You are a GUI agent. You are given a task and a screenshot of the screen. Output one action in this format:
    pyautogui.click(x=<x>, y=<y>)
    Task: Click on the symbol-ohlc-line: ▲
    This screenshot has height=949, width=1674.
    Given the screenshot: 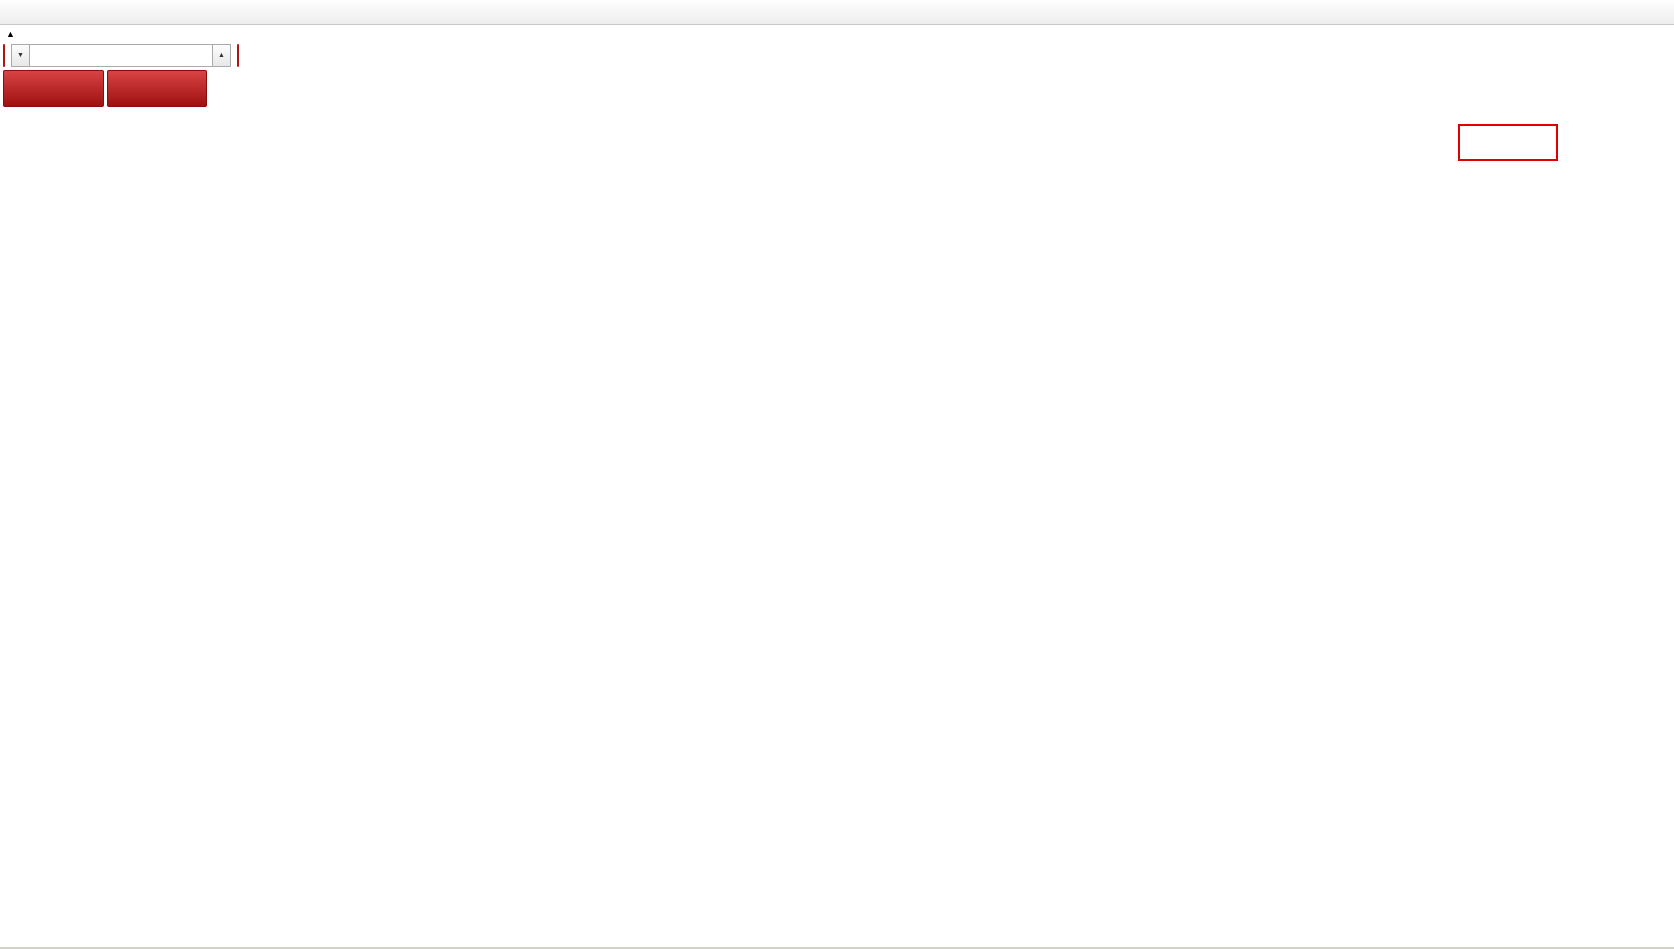 What is the action you would take?
    pyautogui.click(x=13, y=34)
    